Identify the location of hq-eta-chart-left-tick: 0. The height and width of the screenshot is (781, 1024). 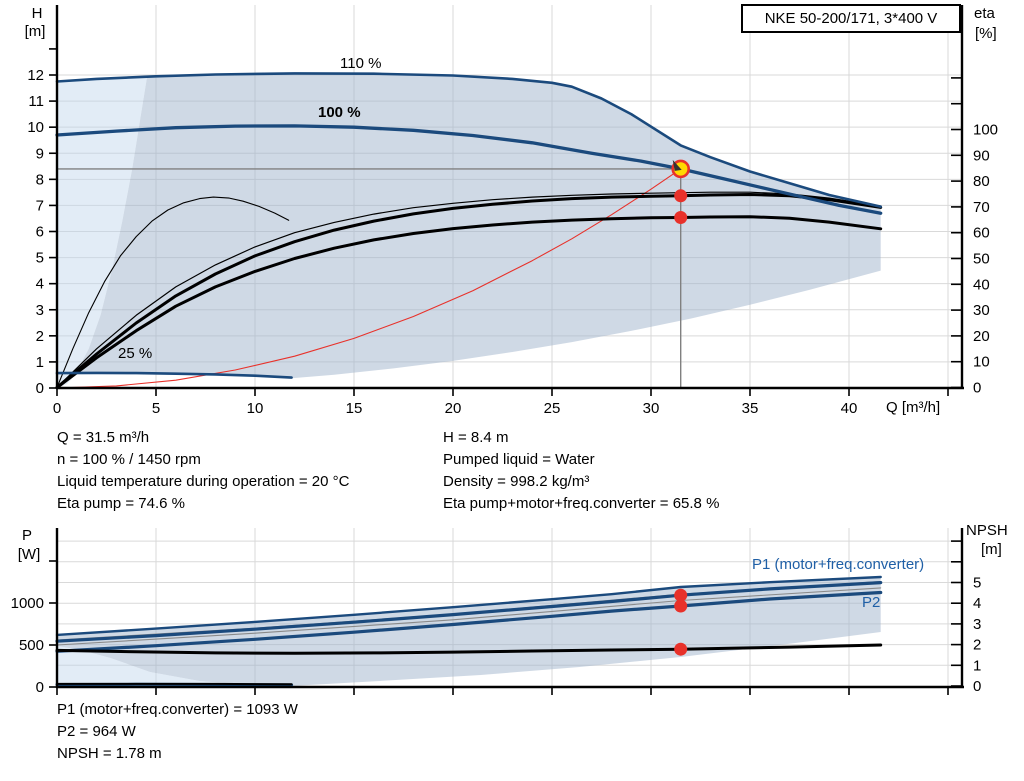
(40, 388).